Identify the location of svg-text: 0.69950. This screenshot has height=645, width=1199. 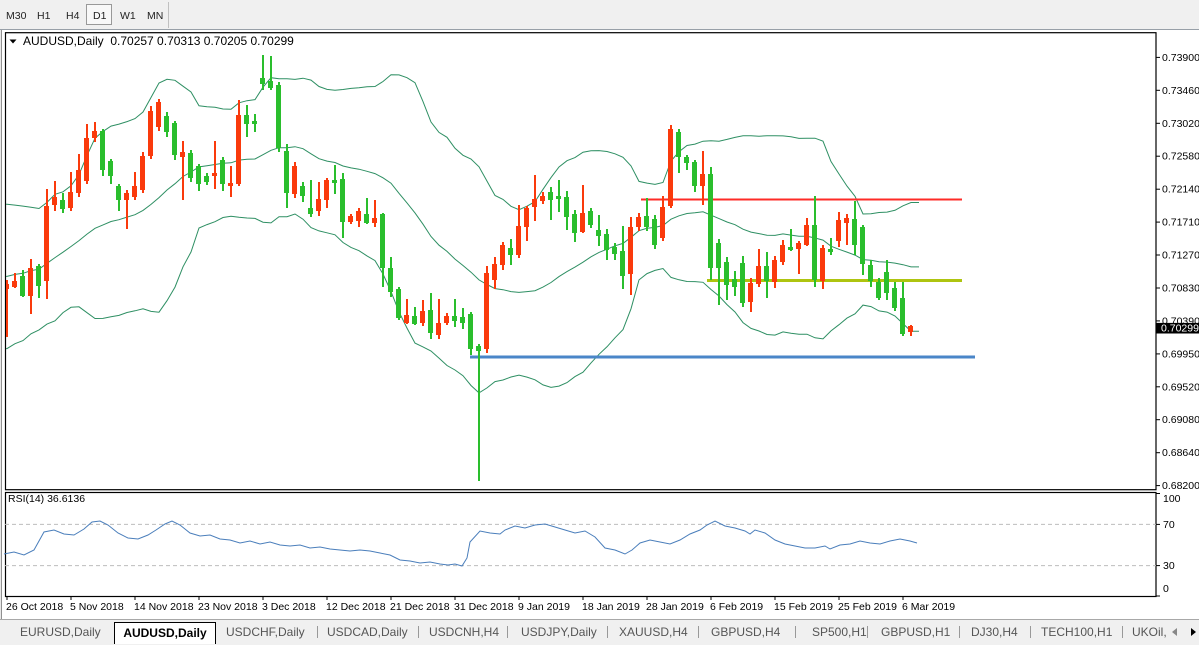
(1180, 354).